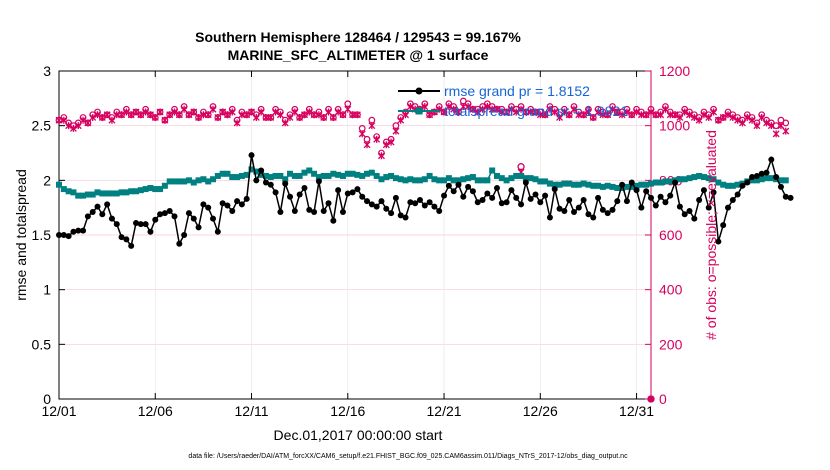 This screenshot has width=830, height=470. Describe the element at coordinates (663, 399) in the screenshot. I see `y-tick-label-right: 0` at that location.